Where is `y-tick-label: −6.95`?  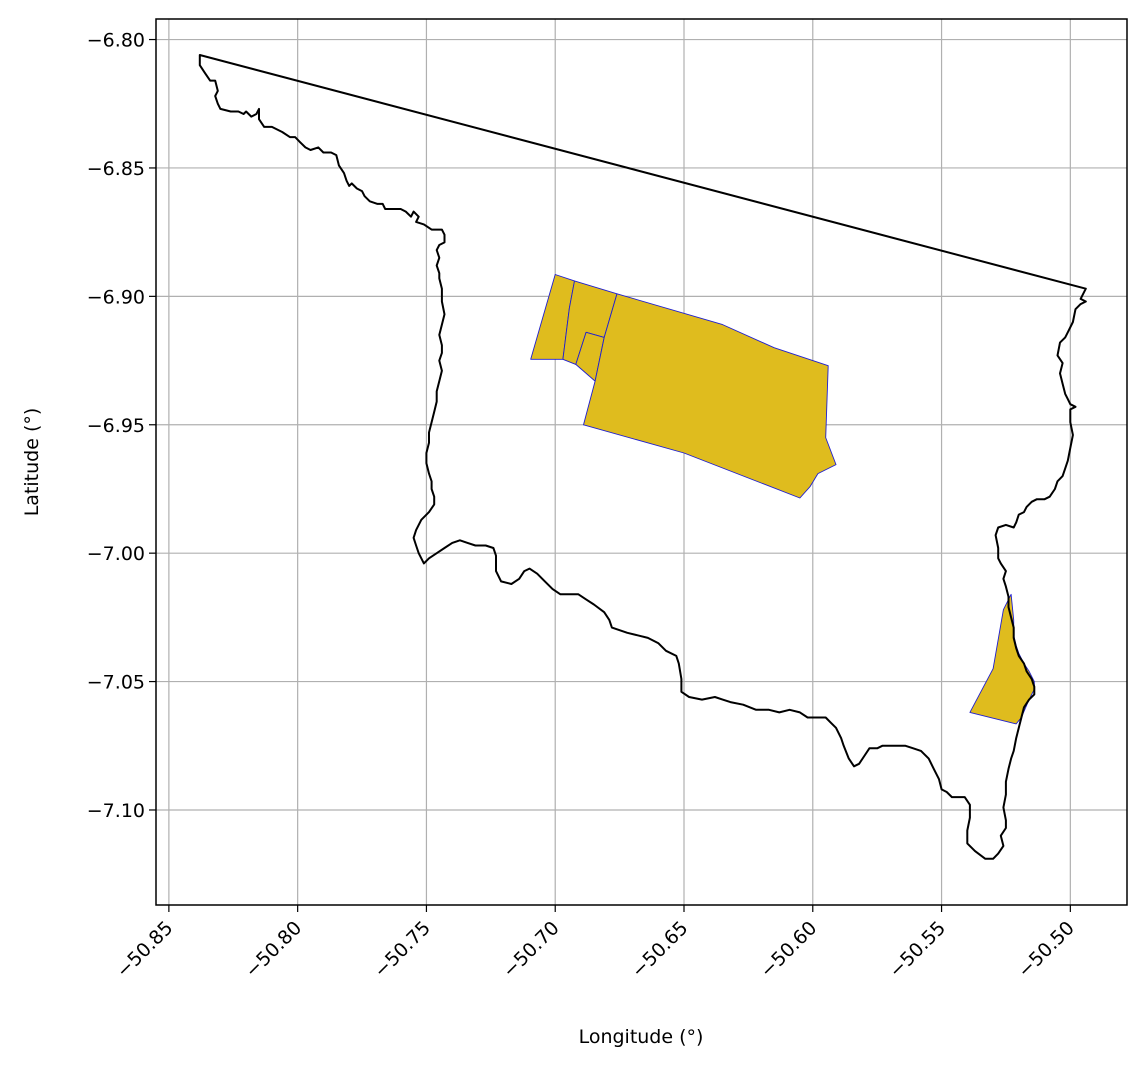
y-tick-label: −6.95 is located at coordinates (116, 426).